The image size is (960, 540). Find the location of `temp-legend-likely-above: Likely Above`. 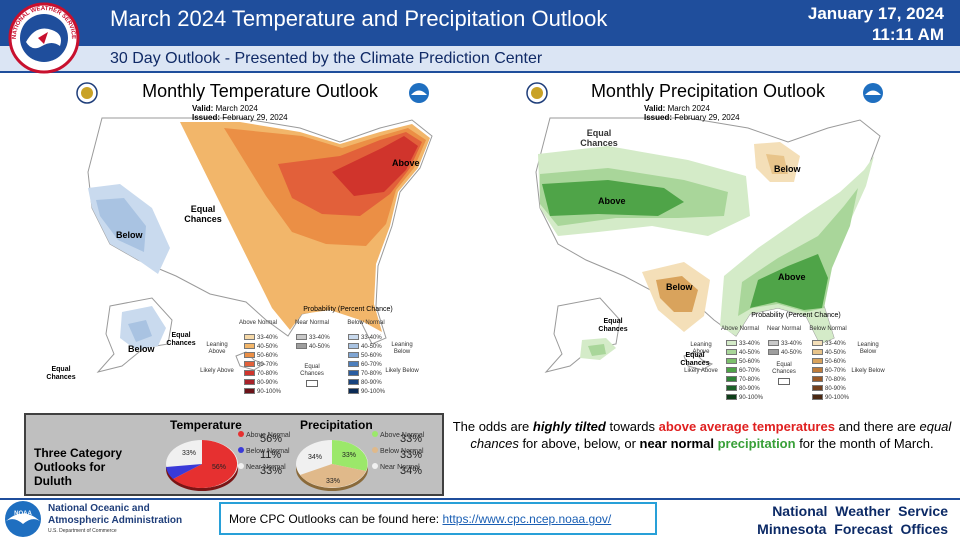

temp-legend-likely-above: Likely Above is located at coordinates (217, 371).